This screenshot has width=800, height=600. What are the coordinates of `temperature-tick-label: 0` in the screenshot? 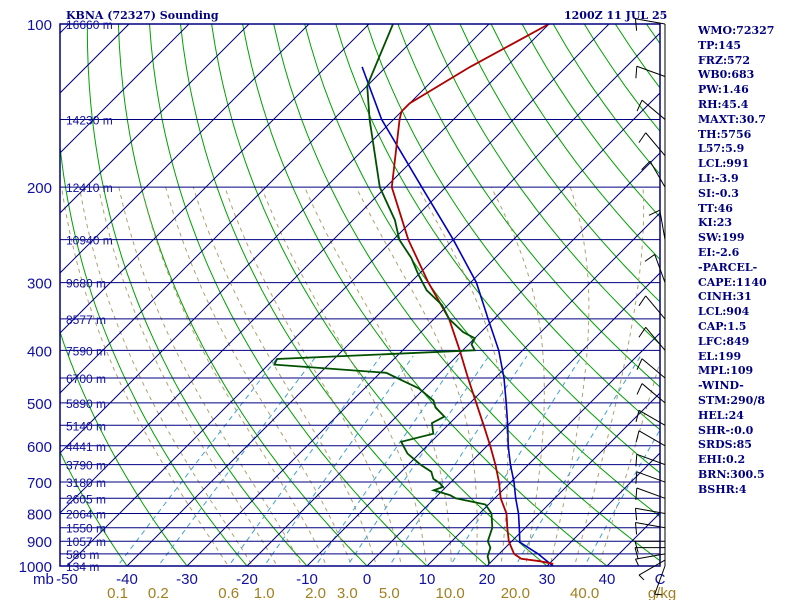 It's located at (367, 579).